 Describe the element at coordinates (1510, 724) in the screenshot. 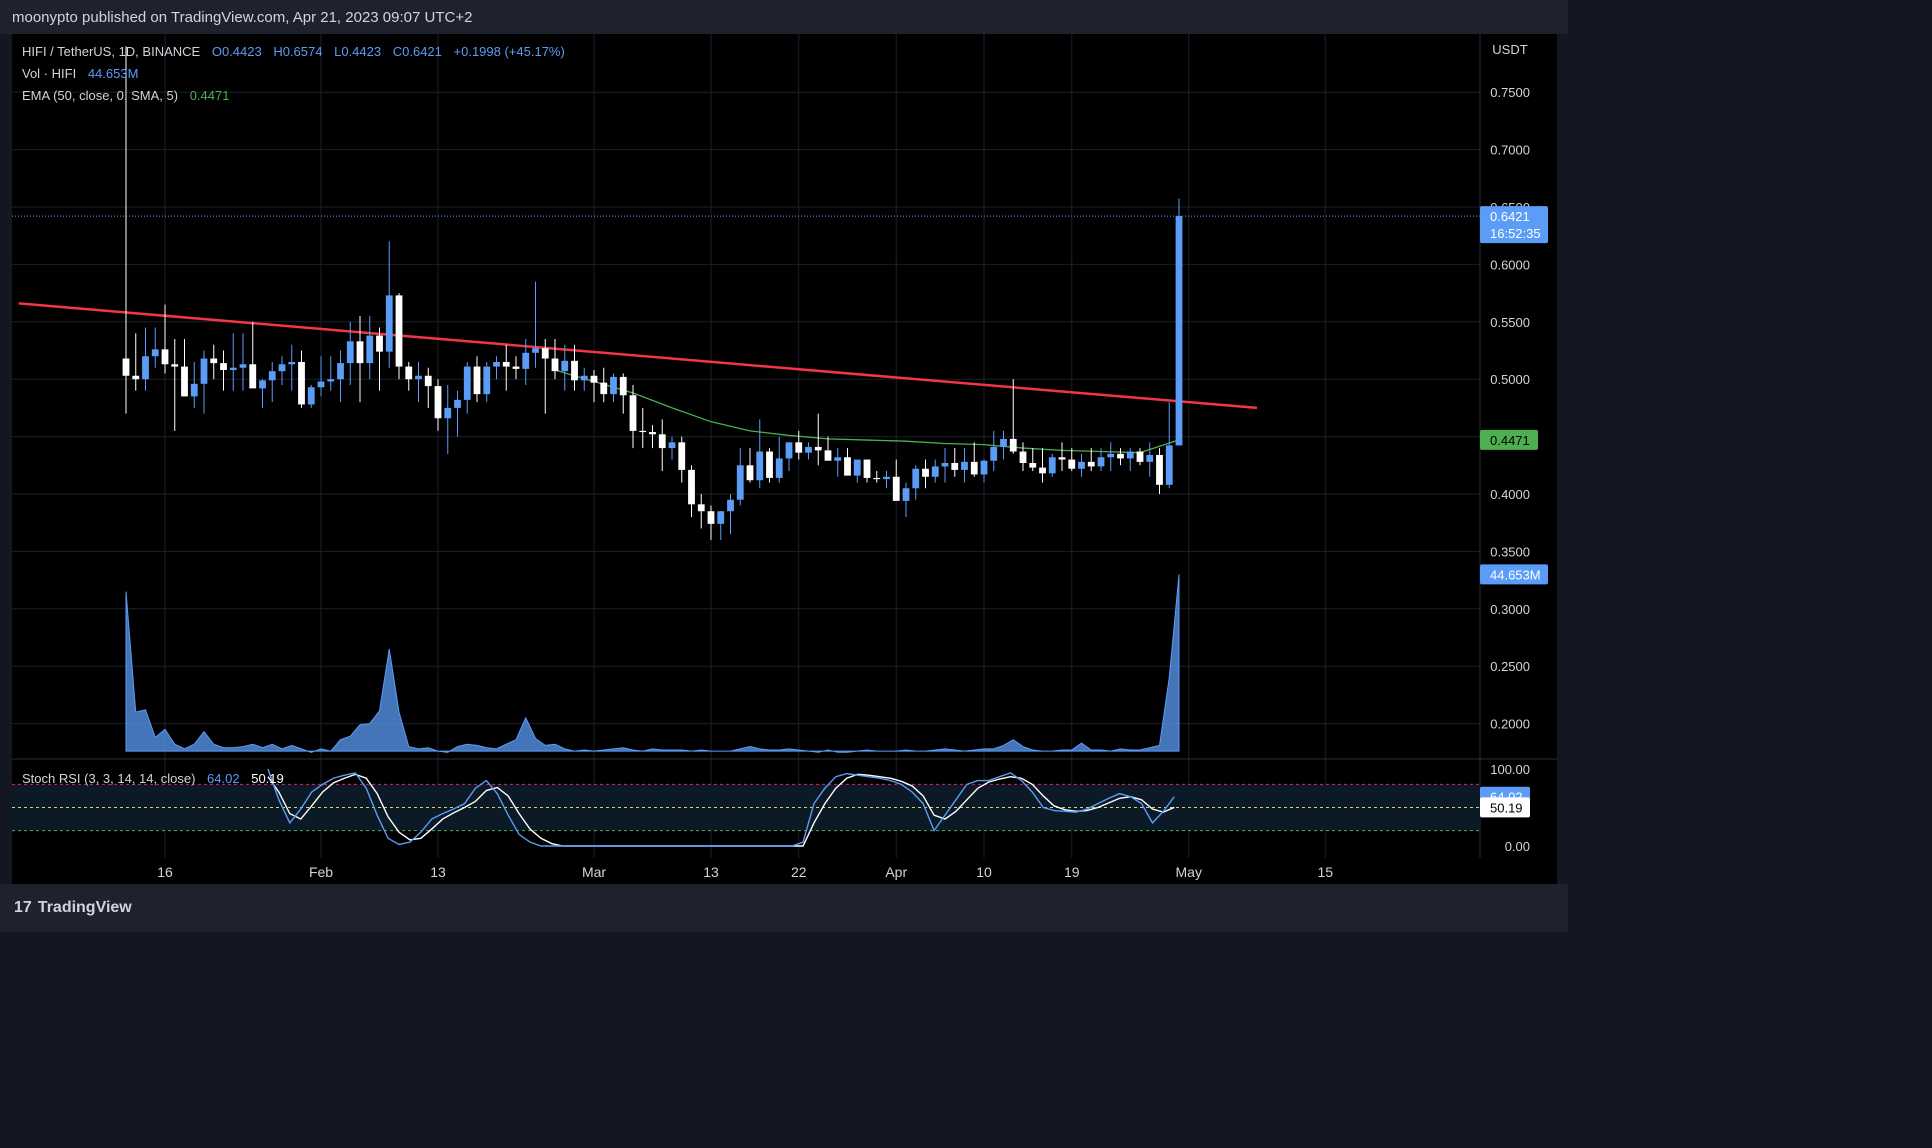

I see `price-tick-label: 0.2000` at that location.